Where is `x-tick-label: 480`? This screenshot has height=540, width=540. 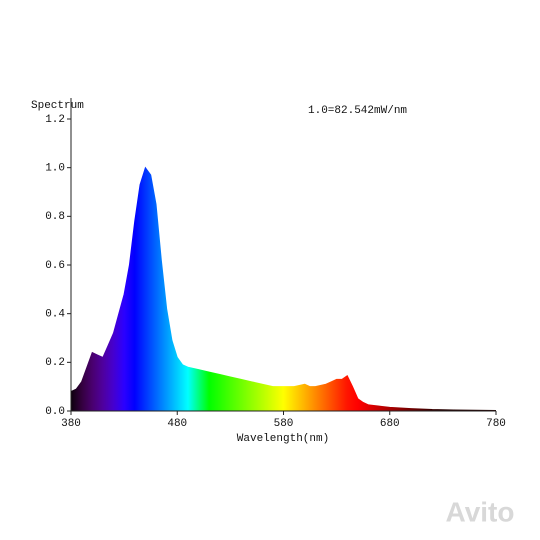
x-tick-label: 480 is located at coordinates (177, 424).